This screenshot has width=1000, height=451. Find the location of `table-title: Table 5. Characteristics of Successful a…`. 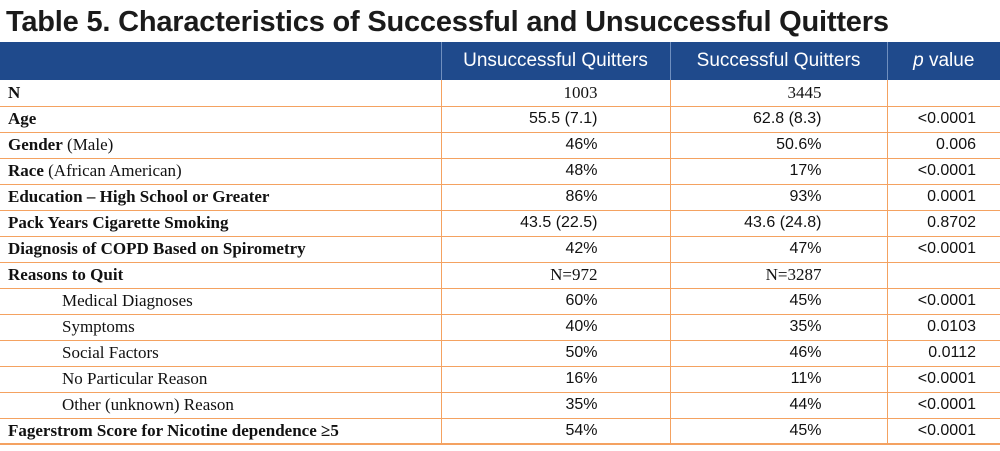

table-title: Table 5. Characteristics of Successful a… is located at coordinates (447, 22).